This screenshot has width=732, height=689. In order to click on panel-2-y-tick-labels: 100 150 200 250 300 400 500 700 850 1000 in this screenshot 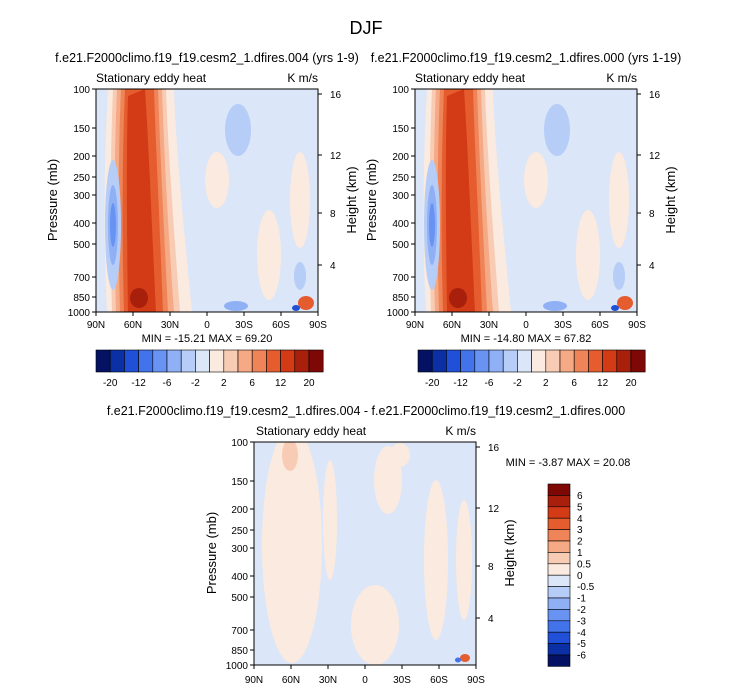, I will do `click(398, 202)`.